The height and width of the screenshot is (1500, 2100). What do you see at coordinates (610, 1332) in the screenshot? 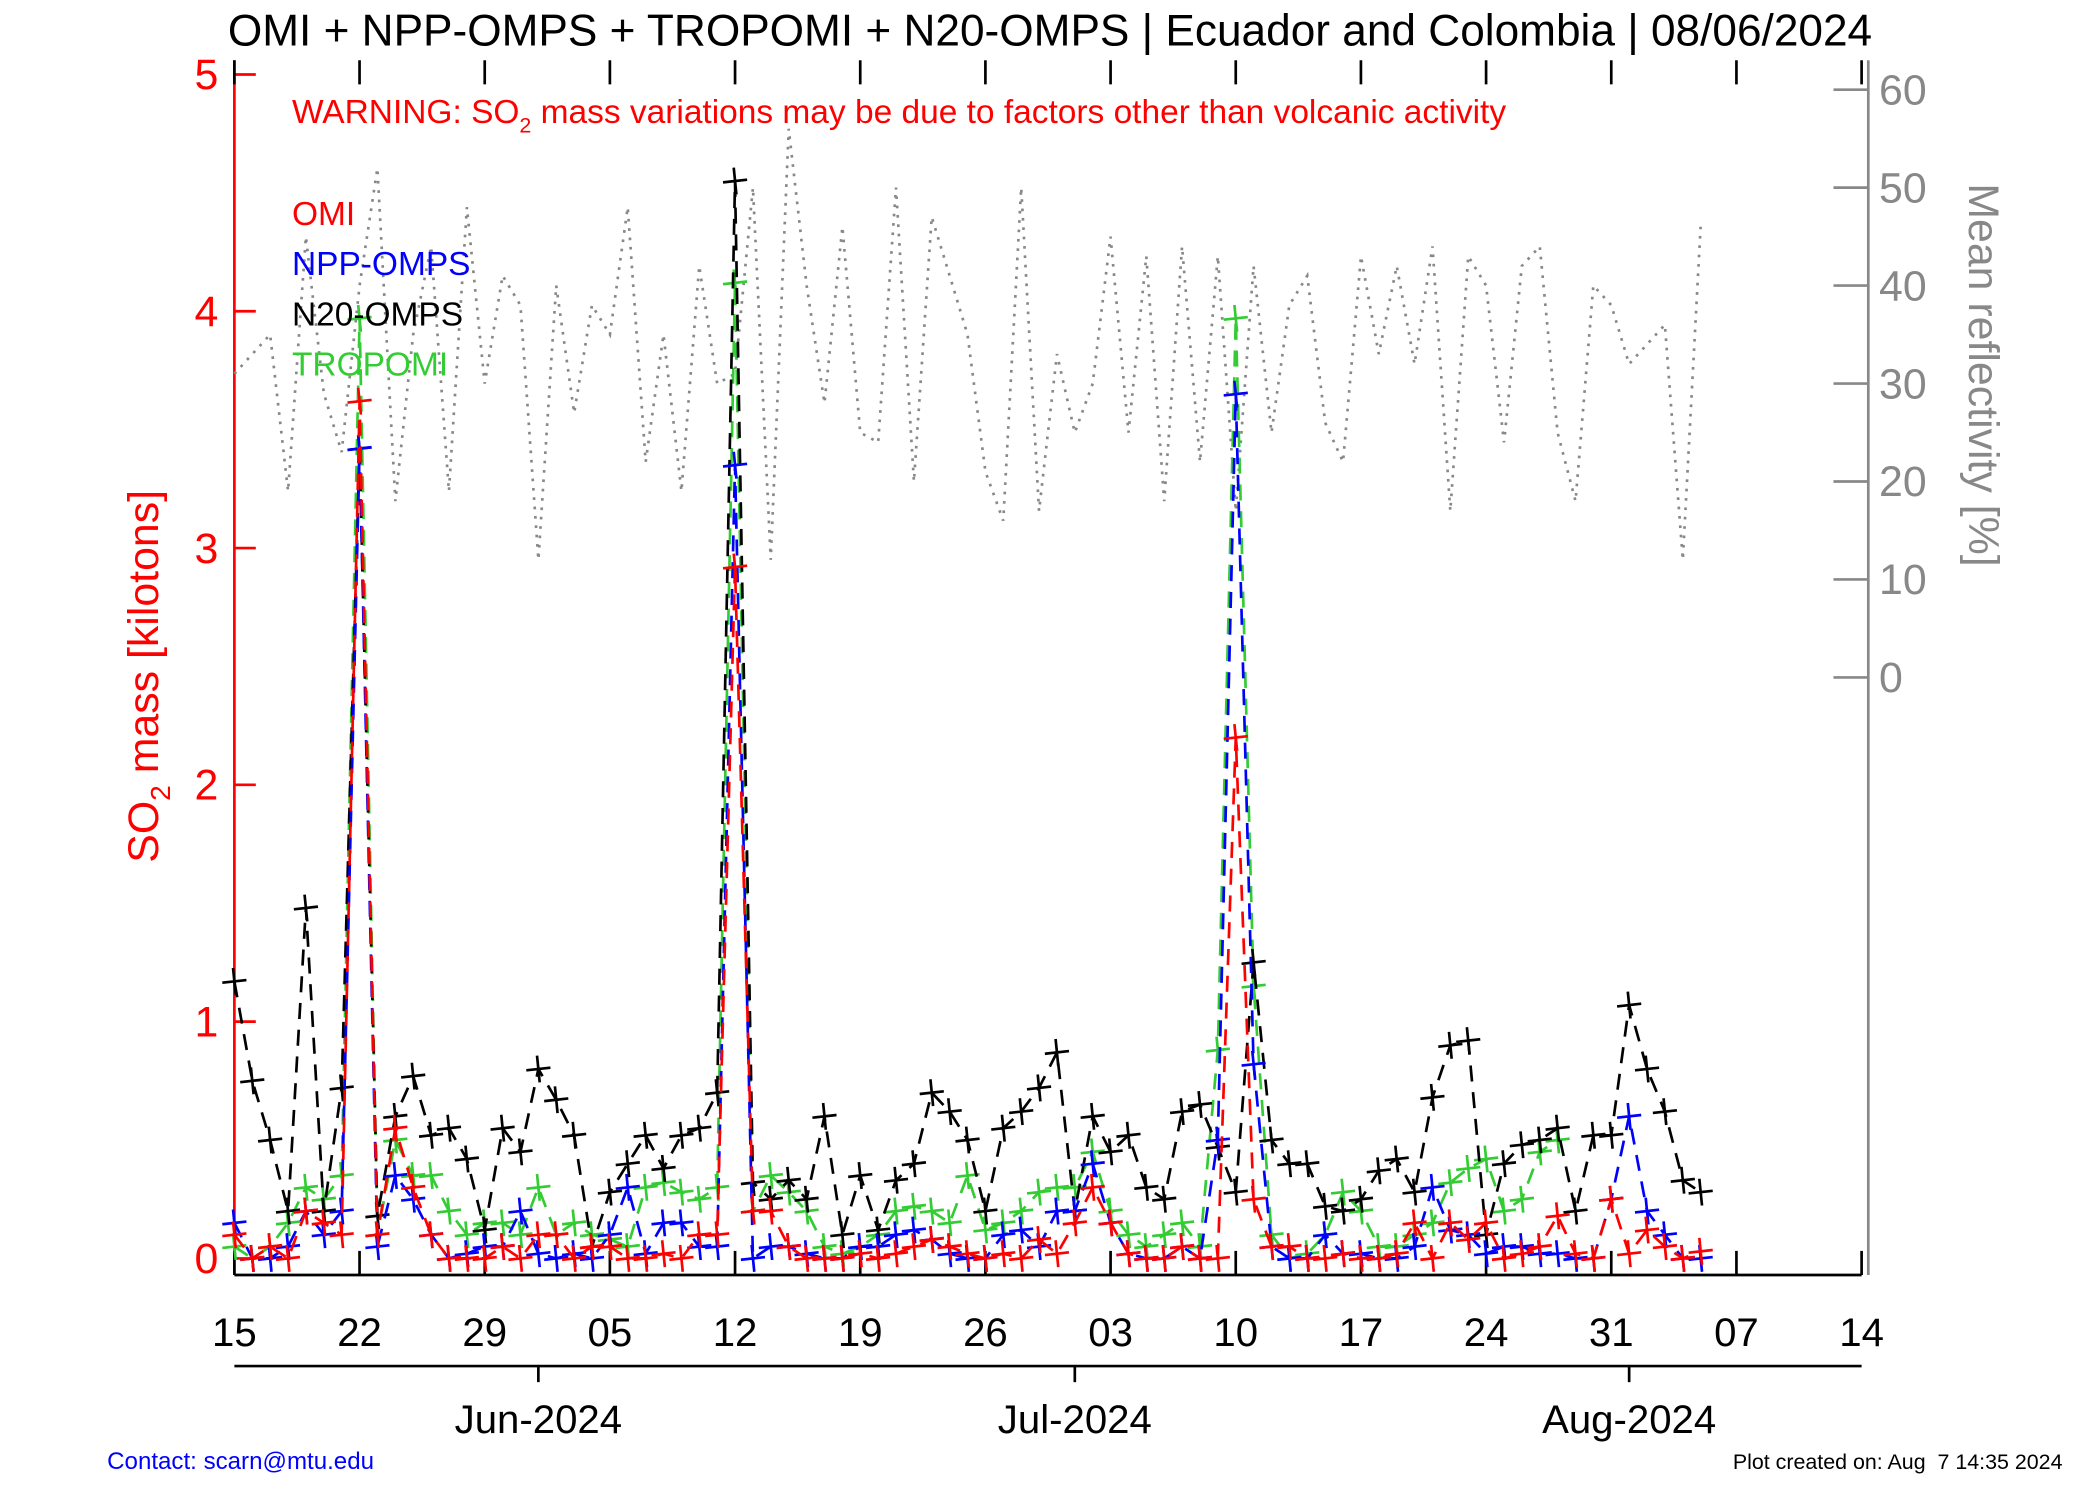
I see `x-tick-label: 05` at bounding box center [610, 1332].